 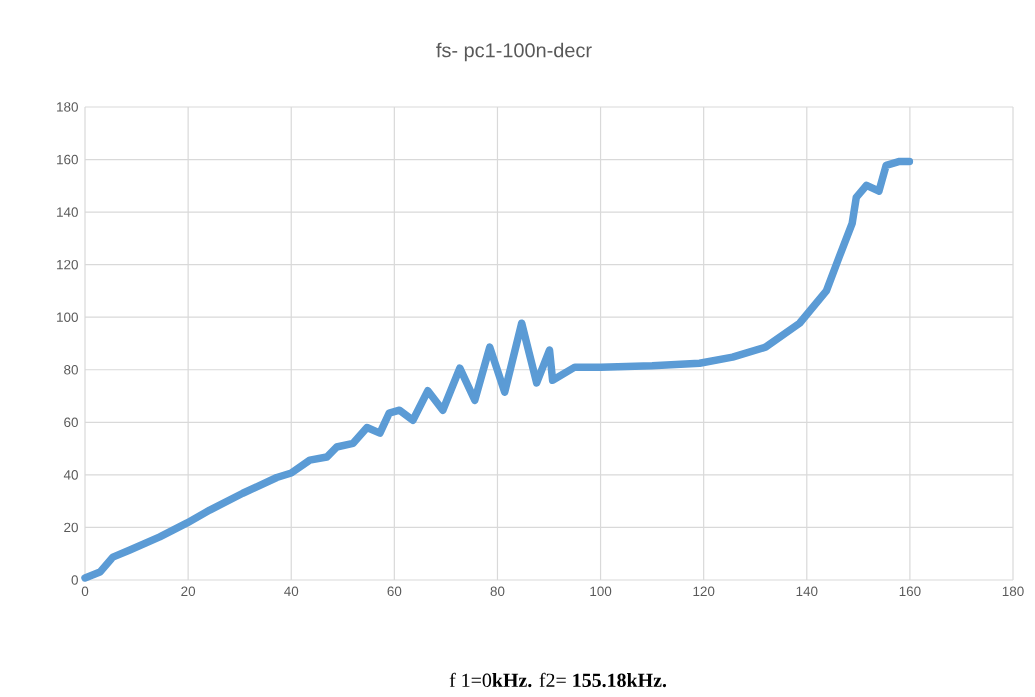 What do you see at coordinates (85, 591) in the screenshot?
I see `x-tick-label: 0` at bounding box center [85, 591].